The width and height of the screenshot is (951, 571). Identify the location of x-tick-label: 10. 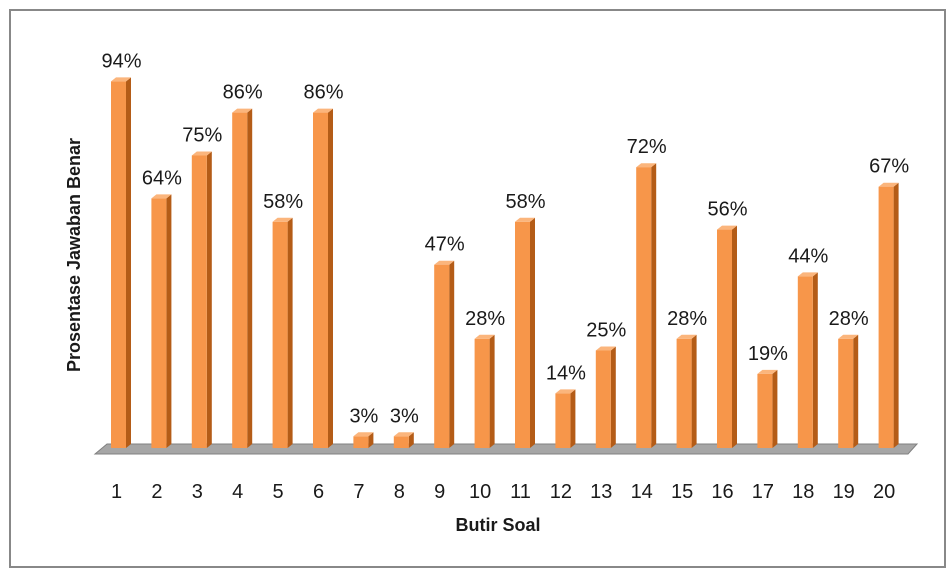
(480, 492).